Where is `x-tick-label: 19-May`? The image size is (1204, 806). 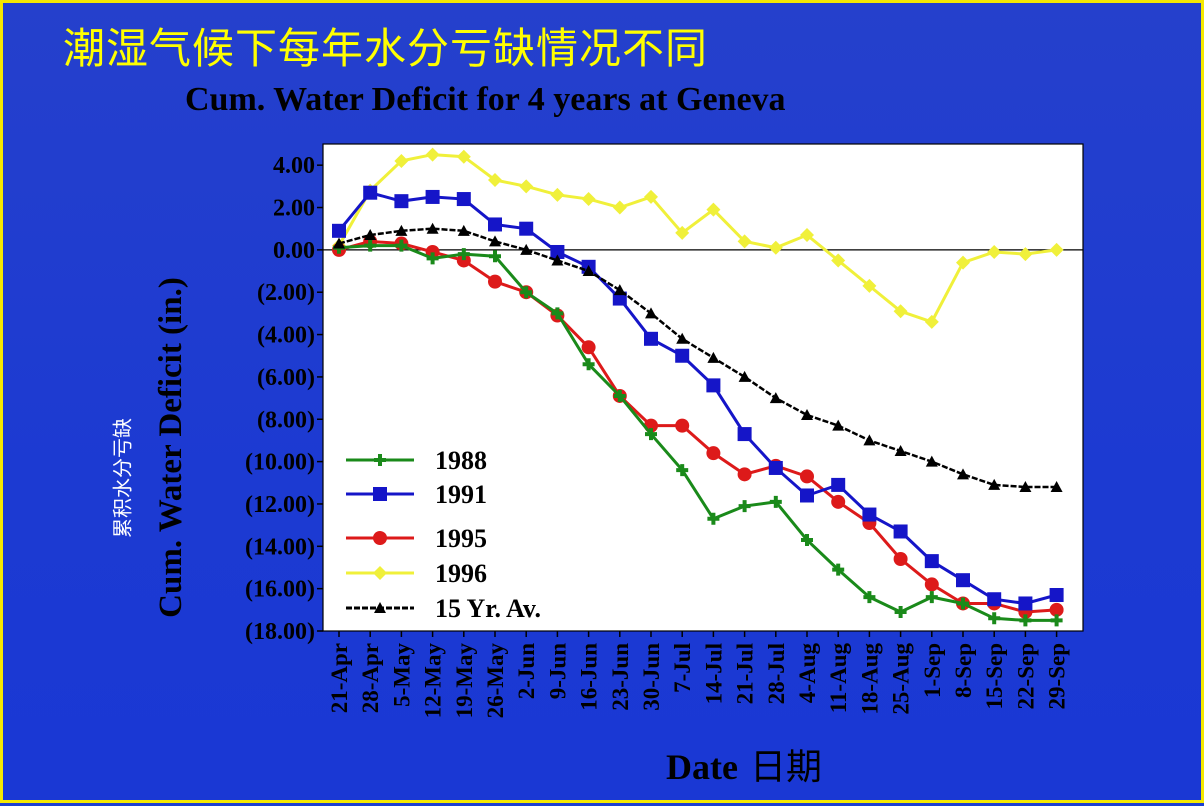
x-tick-label: 19-May is located at coordinates (464, 681).